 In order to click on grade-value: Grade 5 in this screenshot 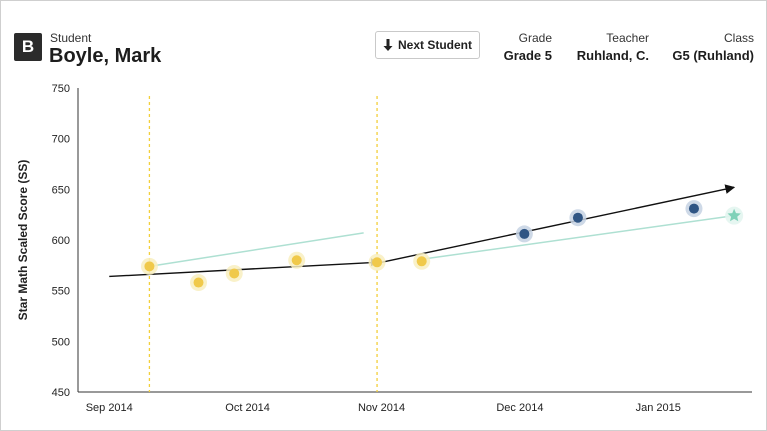, I will do `click(527, 55)`.